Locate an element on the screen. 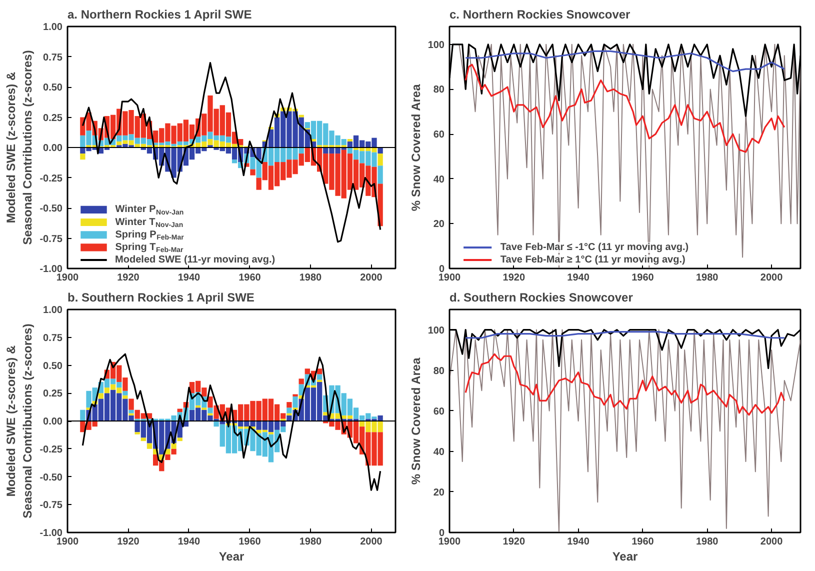 The height and width of the screenshot is (571, 815). chart-title: d. Southern Rockies Snowcover is located at coordinates (542, 297).